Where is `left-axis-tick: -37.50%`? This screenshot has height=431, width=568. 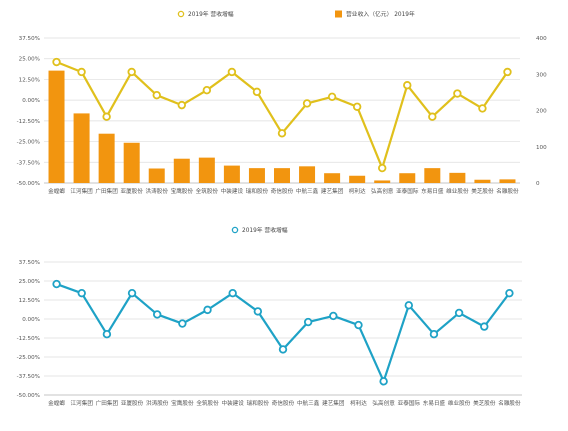
left-axis-tick: -37.50% is located at coordinates (28, 163).